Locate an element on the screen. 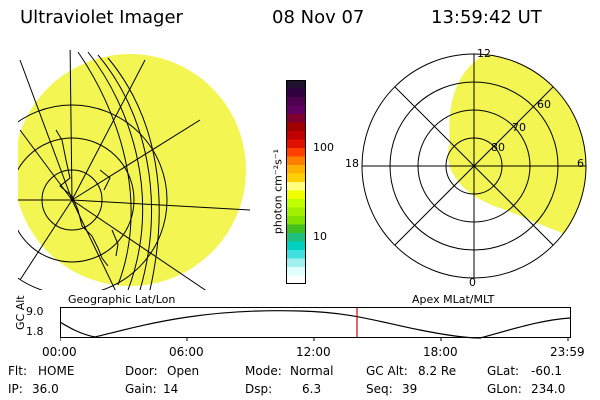 The width and height of the screenshot is (600, 400). dsp-value: 6.3 is located at coordinates (312, 389).